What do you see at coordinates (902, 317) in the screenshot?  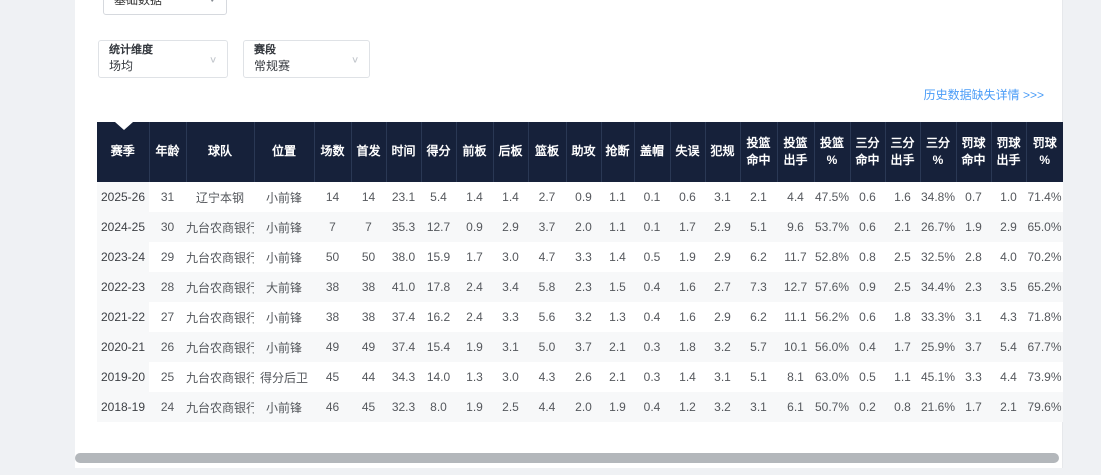 I see `table-cell: 1.8` at bounding box center [902, 317].